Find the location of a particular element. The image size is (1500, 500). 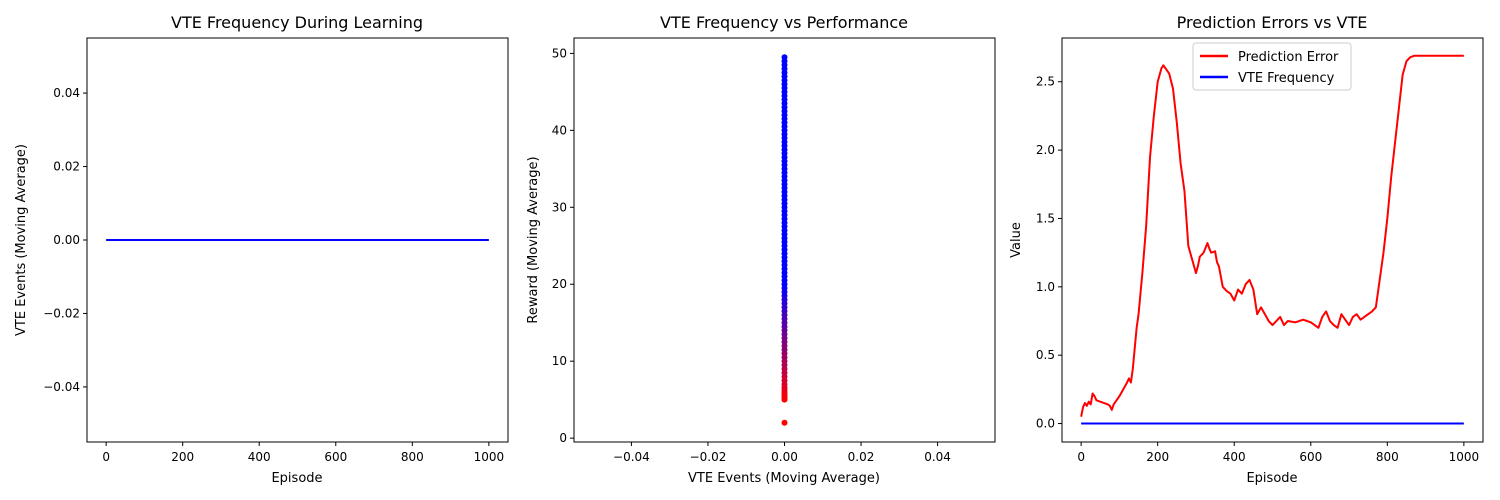

legend-label-prediction-error: Prediction Error is located at coordinates (1288, 57).